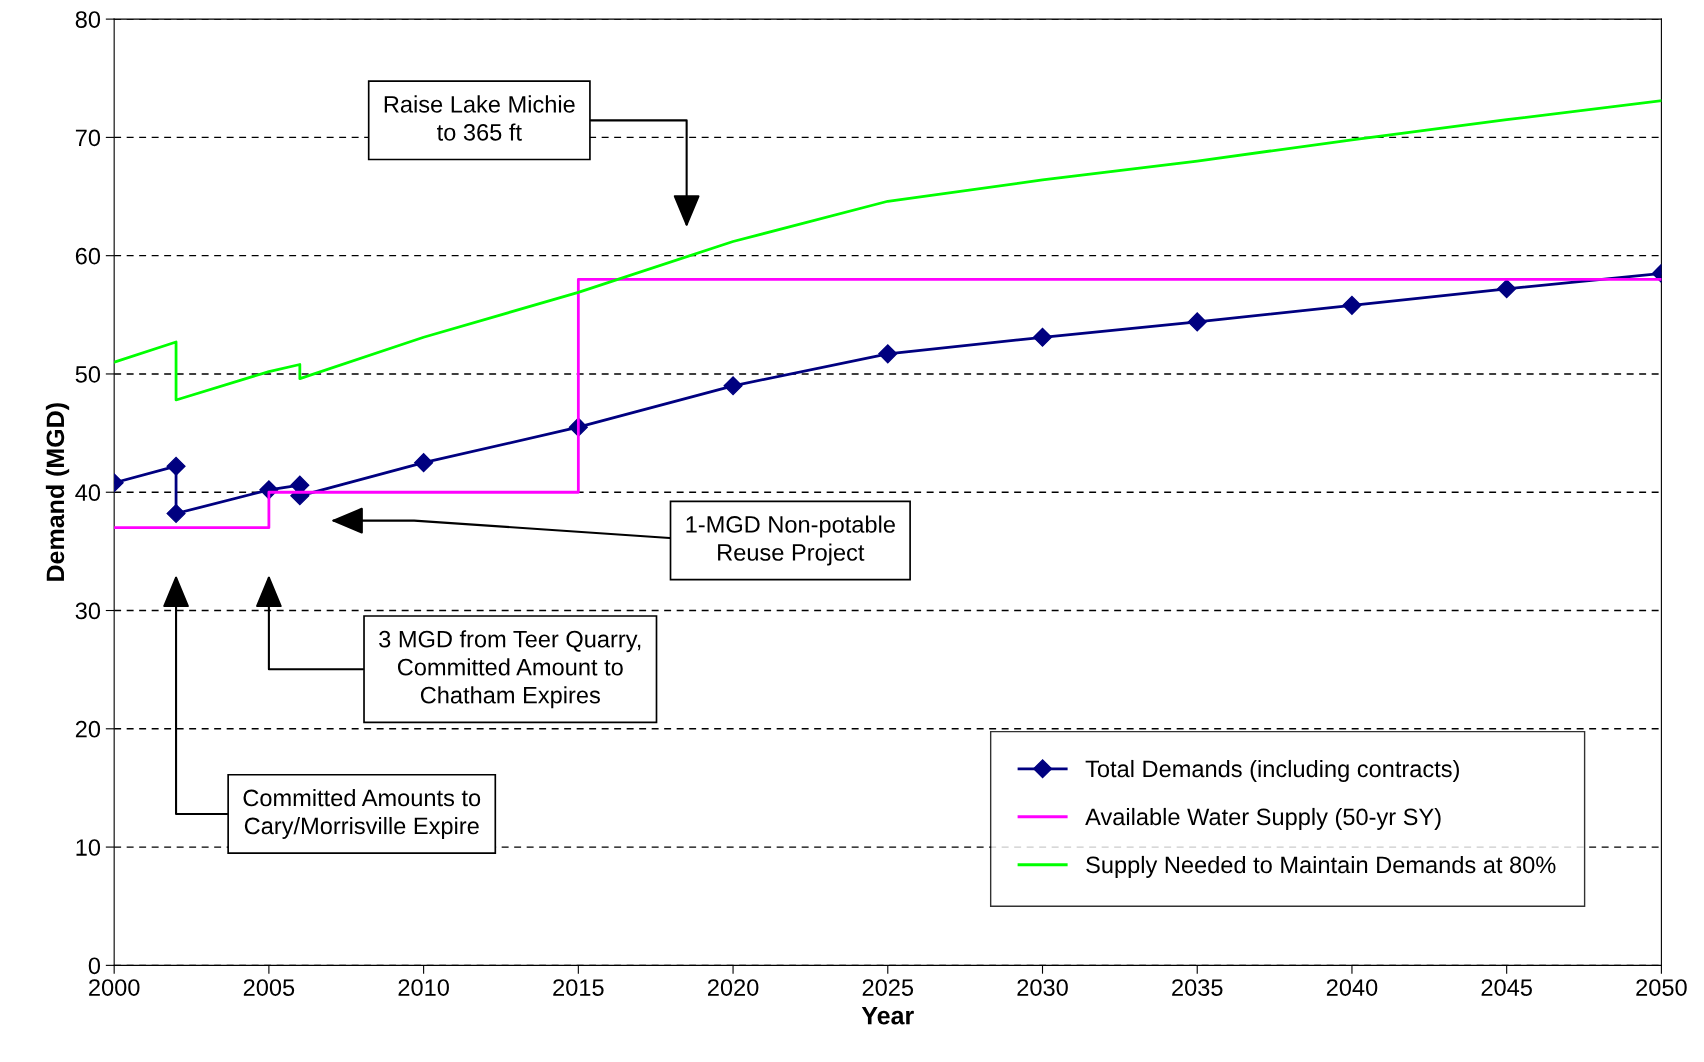 This screenshot has width=1704, height=1062. I want to click on y-tick-label: 0, so click(94, 966).